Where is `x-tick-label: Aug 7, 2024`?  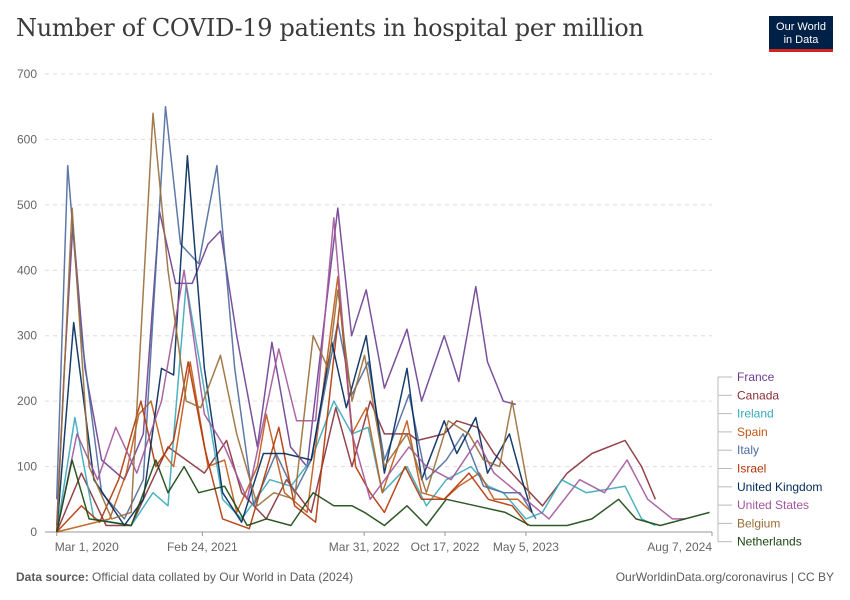 x-tick-label: Aug 7, 2024 is located at coordinates (679, 547).